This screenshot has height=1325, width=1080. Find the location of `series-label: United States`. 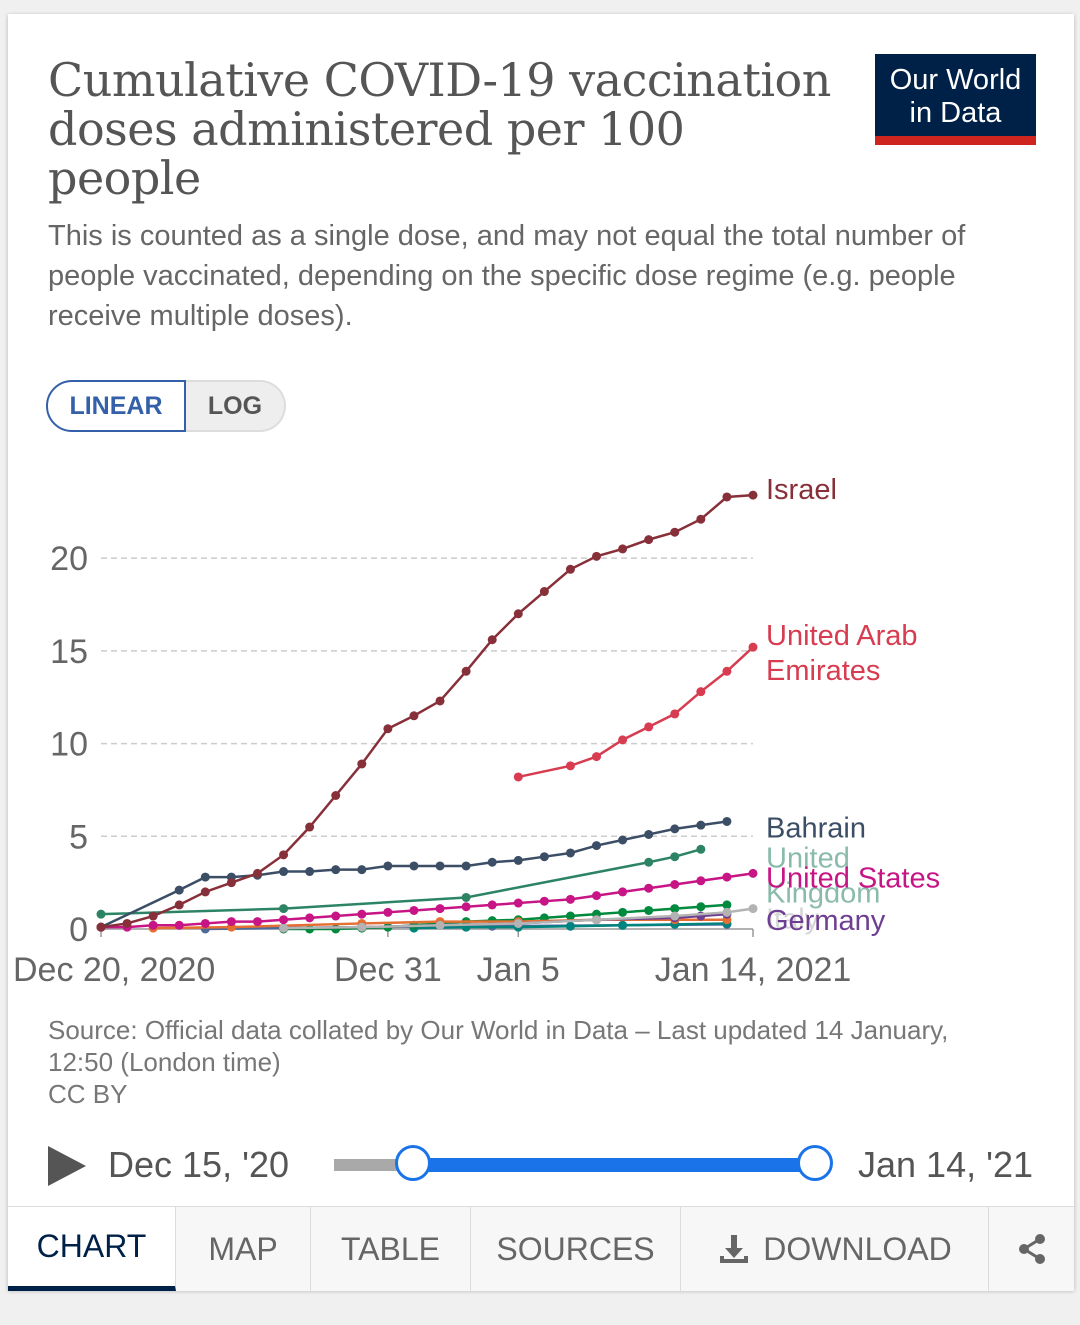

series-label: United States is located at coordinates (853, 878).